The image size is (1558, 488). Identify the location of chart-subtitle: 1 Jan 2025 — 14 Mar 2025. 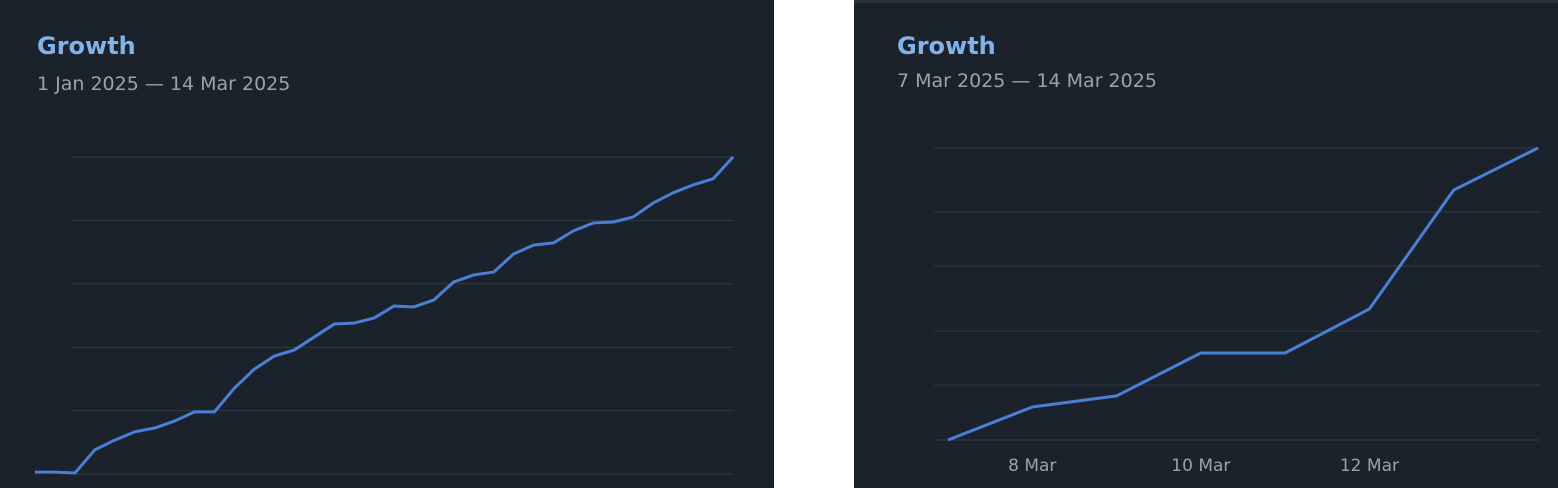
(163, 84).